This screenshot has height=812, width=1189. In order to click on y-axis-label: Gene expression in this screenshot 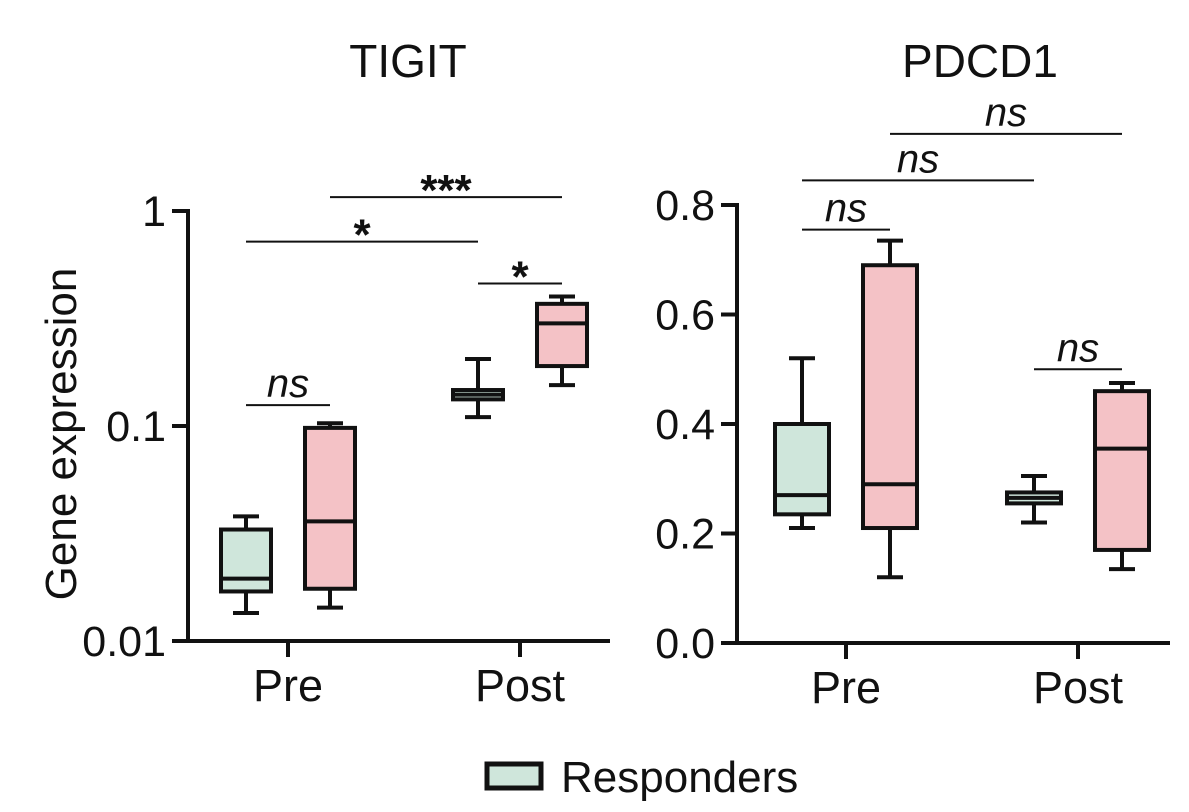, I will do `click(61, 434)`.